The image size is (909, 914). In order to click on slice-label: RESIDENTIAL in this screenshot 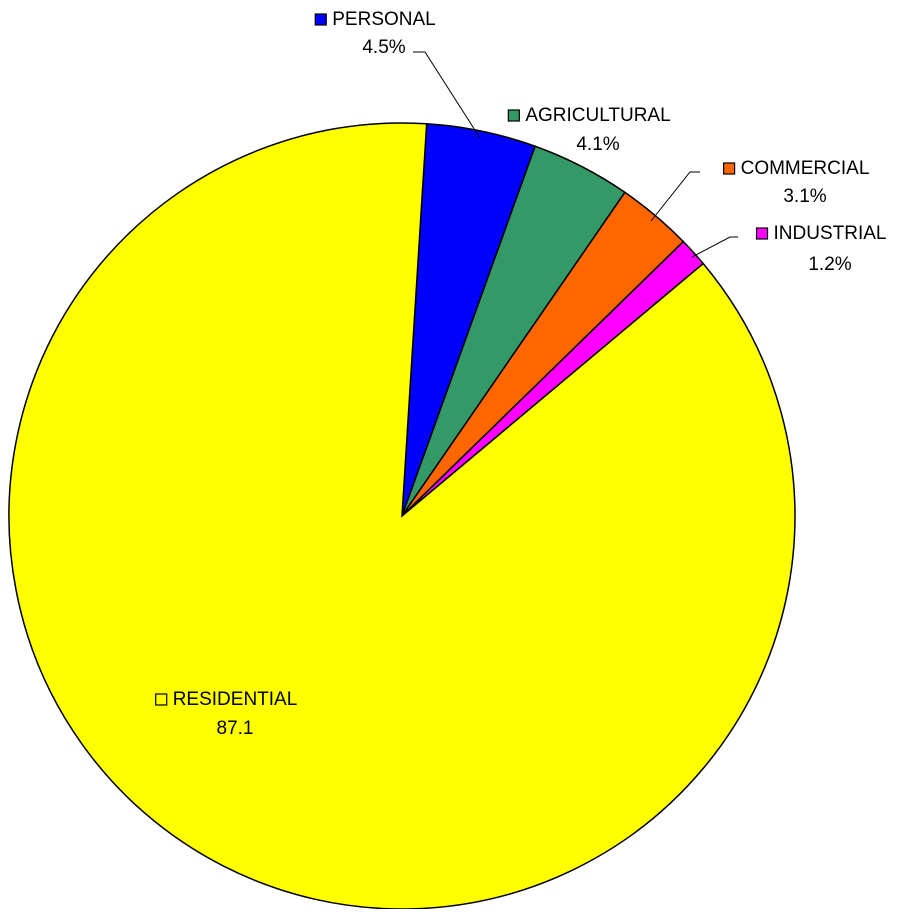, I will do `click(235, 699)`.